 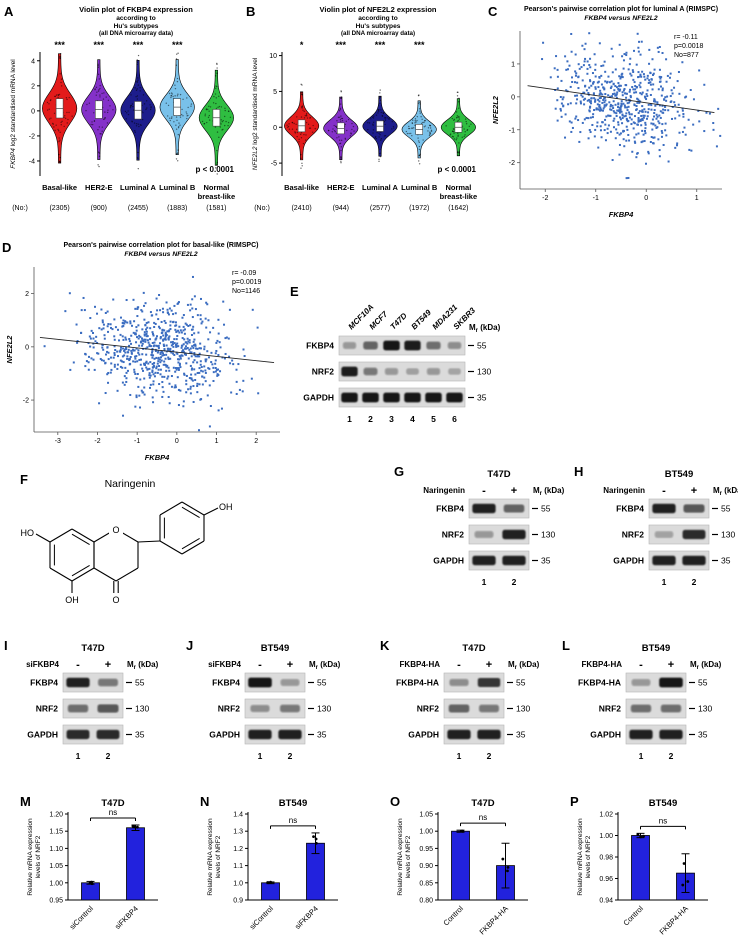 What do you see at coordinates (205, 801) in the screenshot?
I see `panel-N-label: N` at bounding box center [205, 801].